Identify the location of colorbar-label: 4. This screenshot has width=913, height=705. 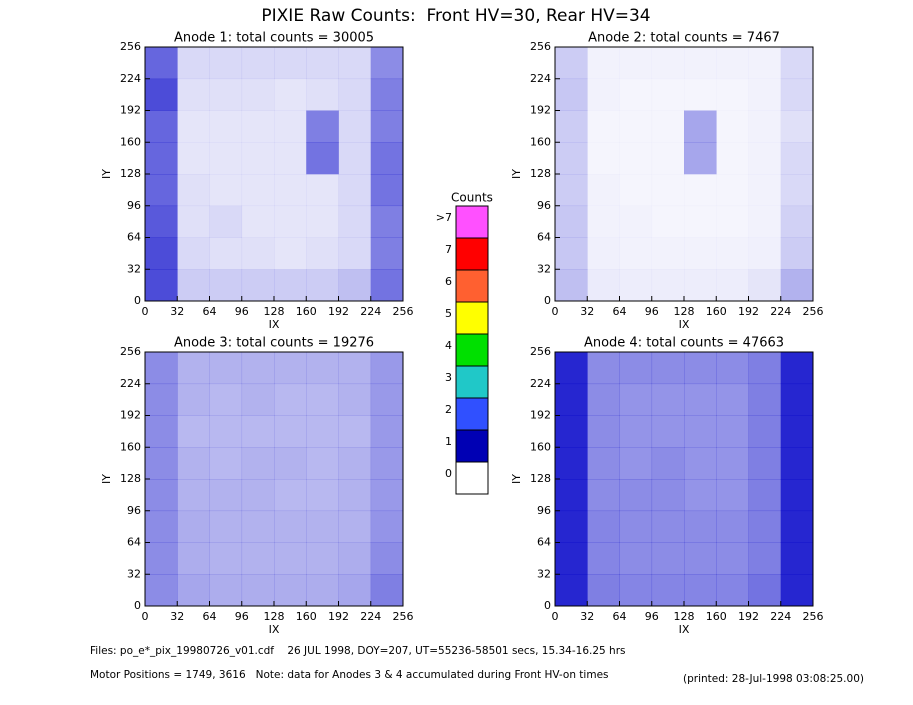
(448, 345).